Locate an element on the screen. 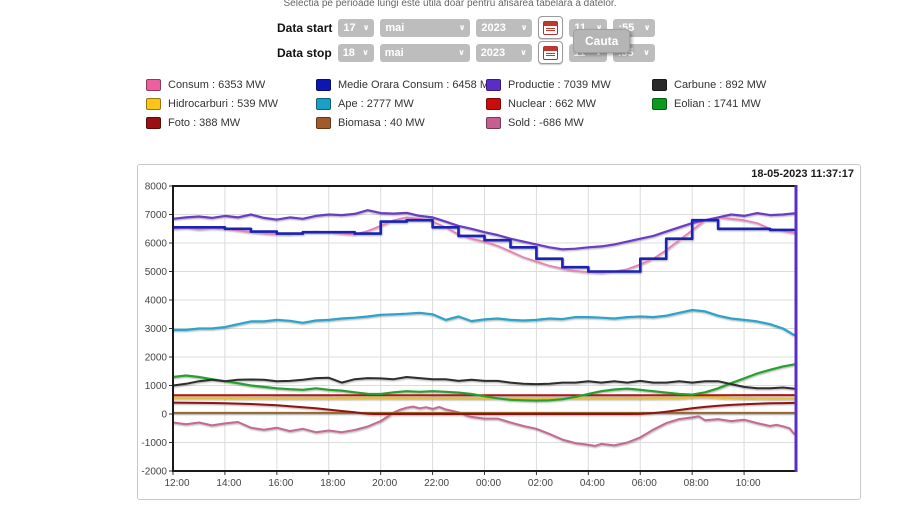 The width and height of the screenshot is (900, 518). legend-label: Biomasa : 40 MW is located at coordinates (381, 123).